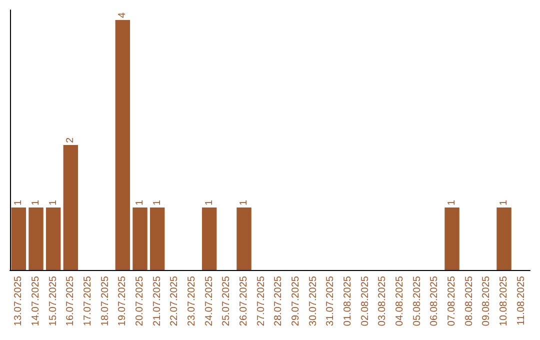 This screenshot has height=340, width=540. What do you see at coordinates (330, 301) in the screenshot?
I see `x-tick-label: 31.07.2025` at bounding box center [330, 301].